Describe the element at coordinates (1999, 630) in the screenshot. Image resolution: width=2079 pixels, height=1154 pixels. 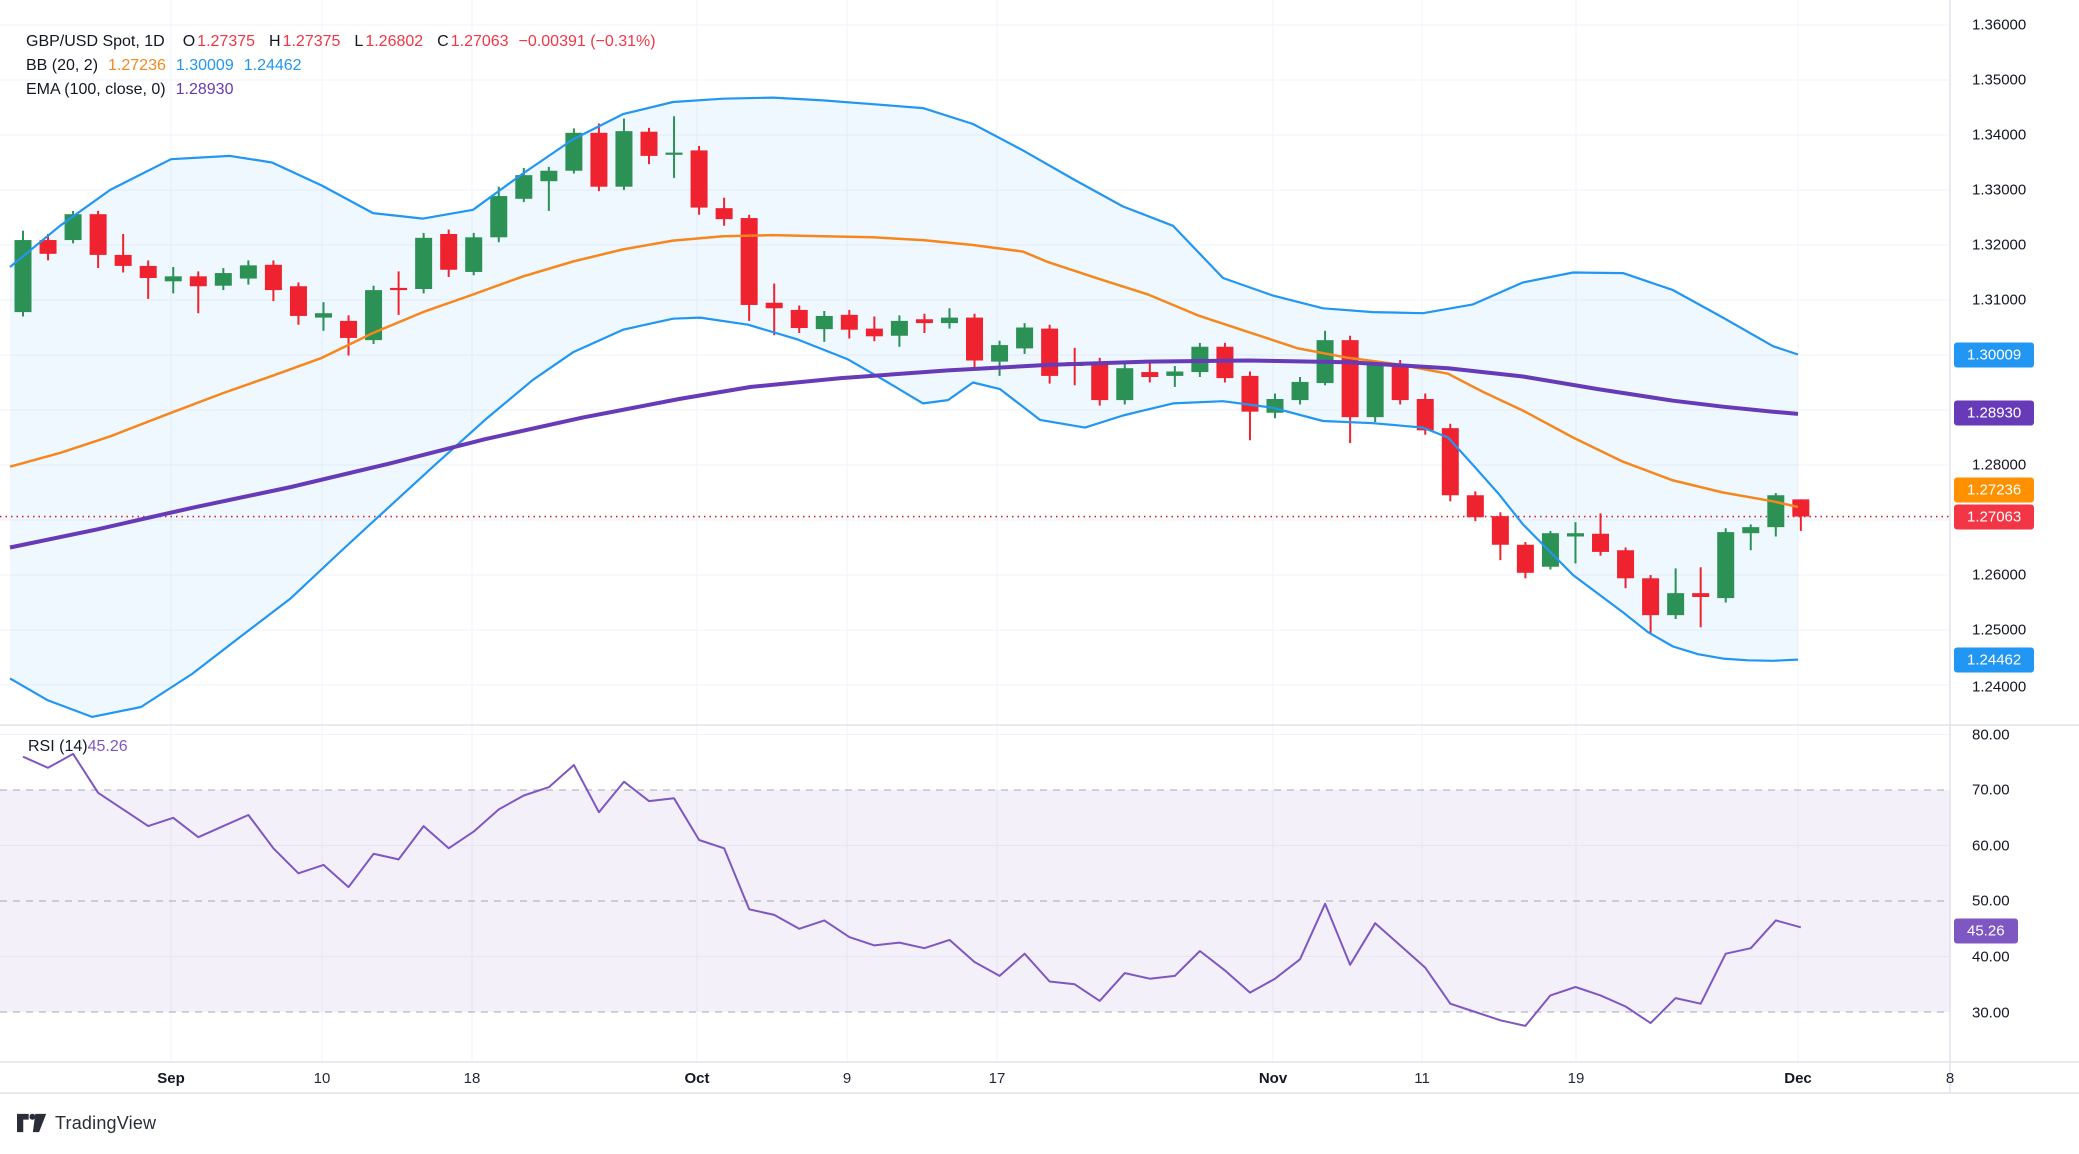
I see `price-axis-label: 1.25000` at that location.